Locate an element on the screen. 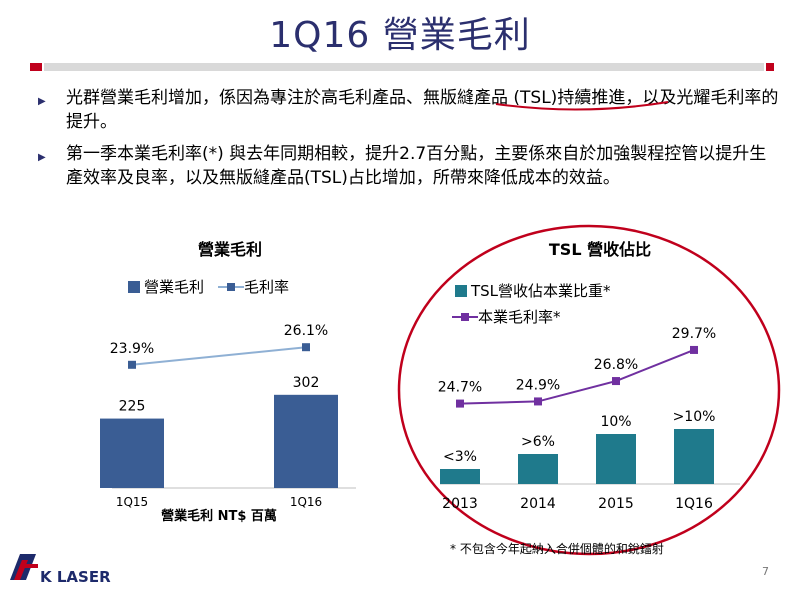  slide-title: 1Q16 營業毛利 is located at coordinates (400, 35).